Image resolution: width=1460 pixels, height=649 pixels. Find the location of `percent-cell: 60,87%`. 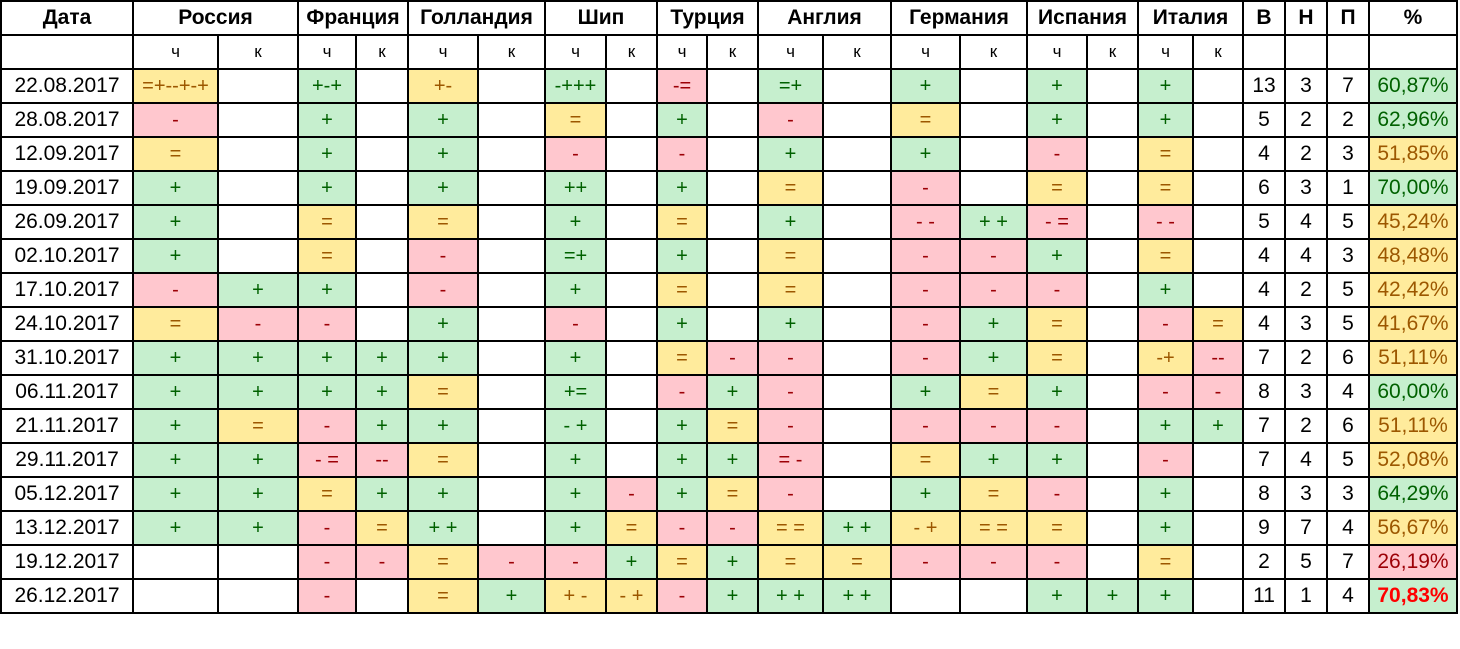

percent-cell: 60,87% is located at coordinates (1413, 86).